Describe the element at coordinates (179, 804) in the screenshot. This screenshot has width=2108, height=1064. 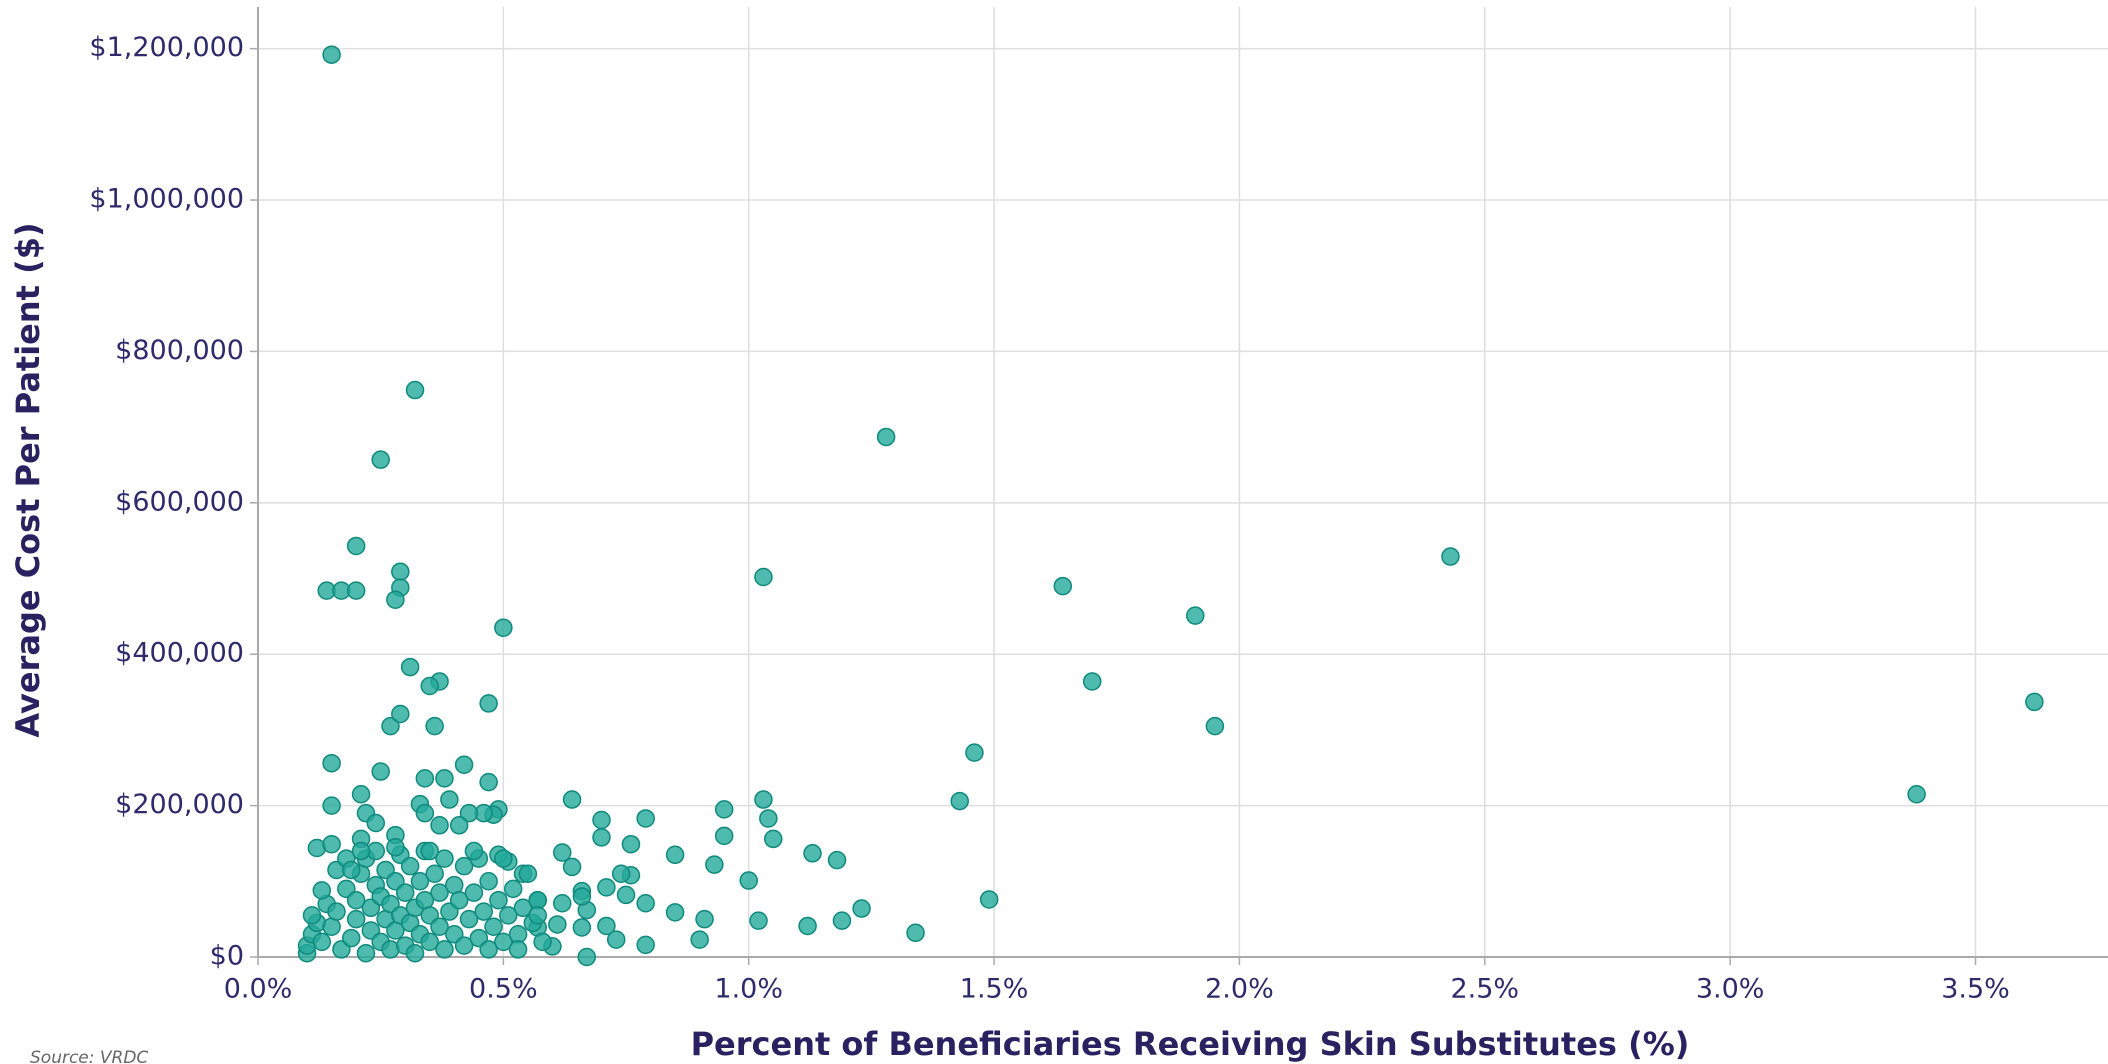
I see `y-tick-label: $200,000` at that location.